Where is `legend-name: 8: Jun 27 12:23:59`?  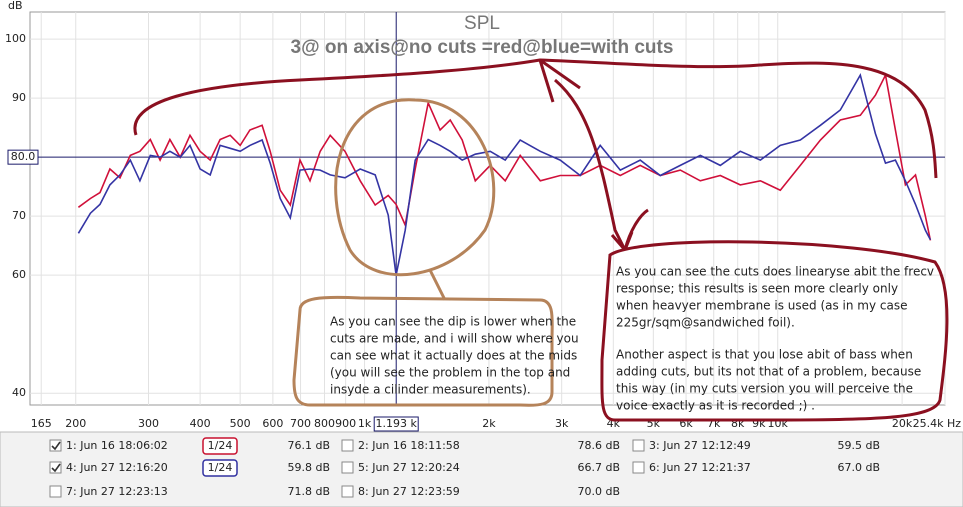 legend-name: 8: Jun 27 12:23:59 is located at coordinates (409, 491).